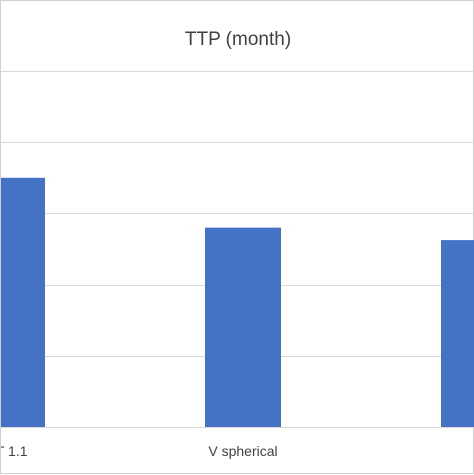  What do you see at coordinates (139, 451) in the screenshot?
I see `x-axis-labels: ST 1.1V sphericalV` at bounding box center [139, 451].